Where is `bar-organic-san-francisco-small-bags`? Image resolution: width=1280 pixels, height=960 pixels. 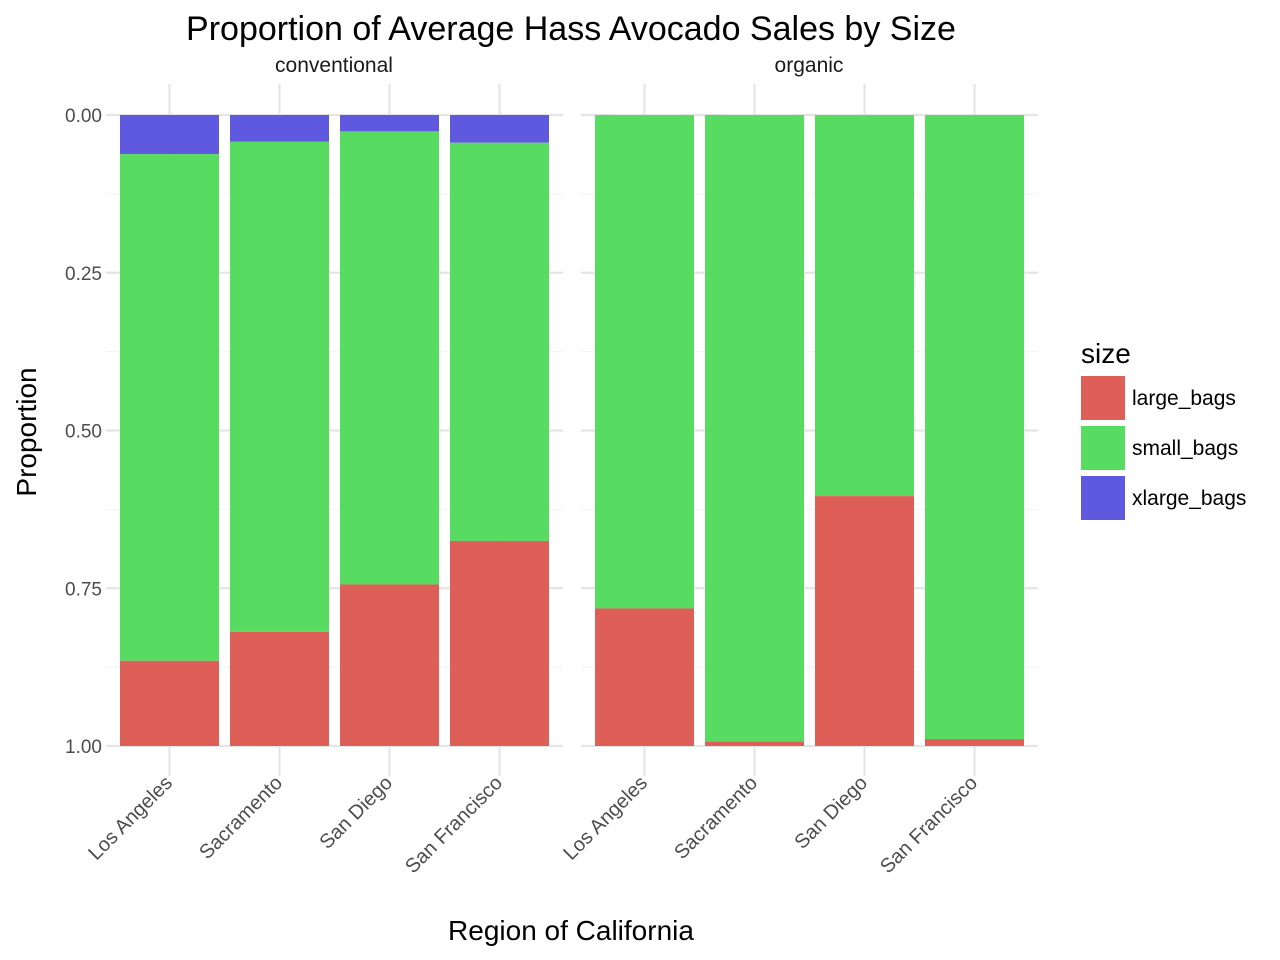
bar-organic-san-francisco-small-bags is located at coordinates (974, 427).